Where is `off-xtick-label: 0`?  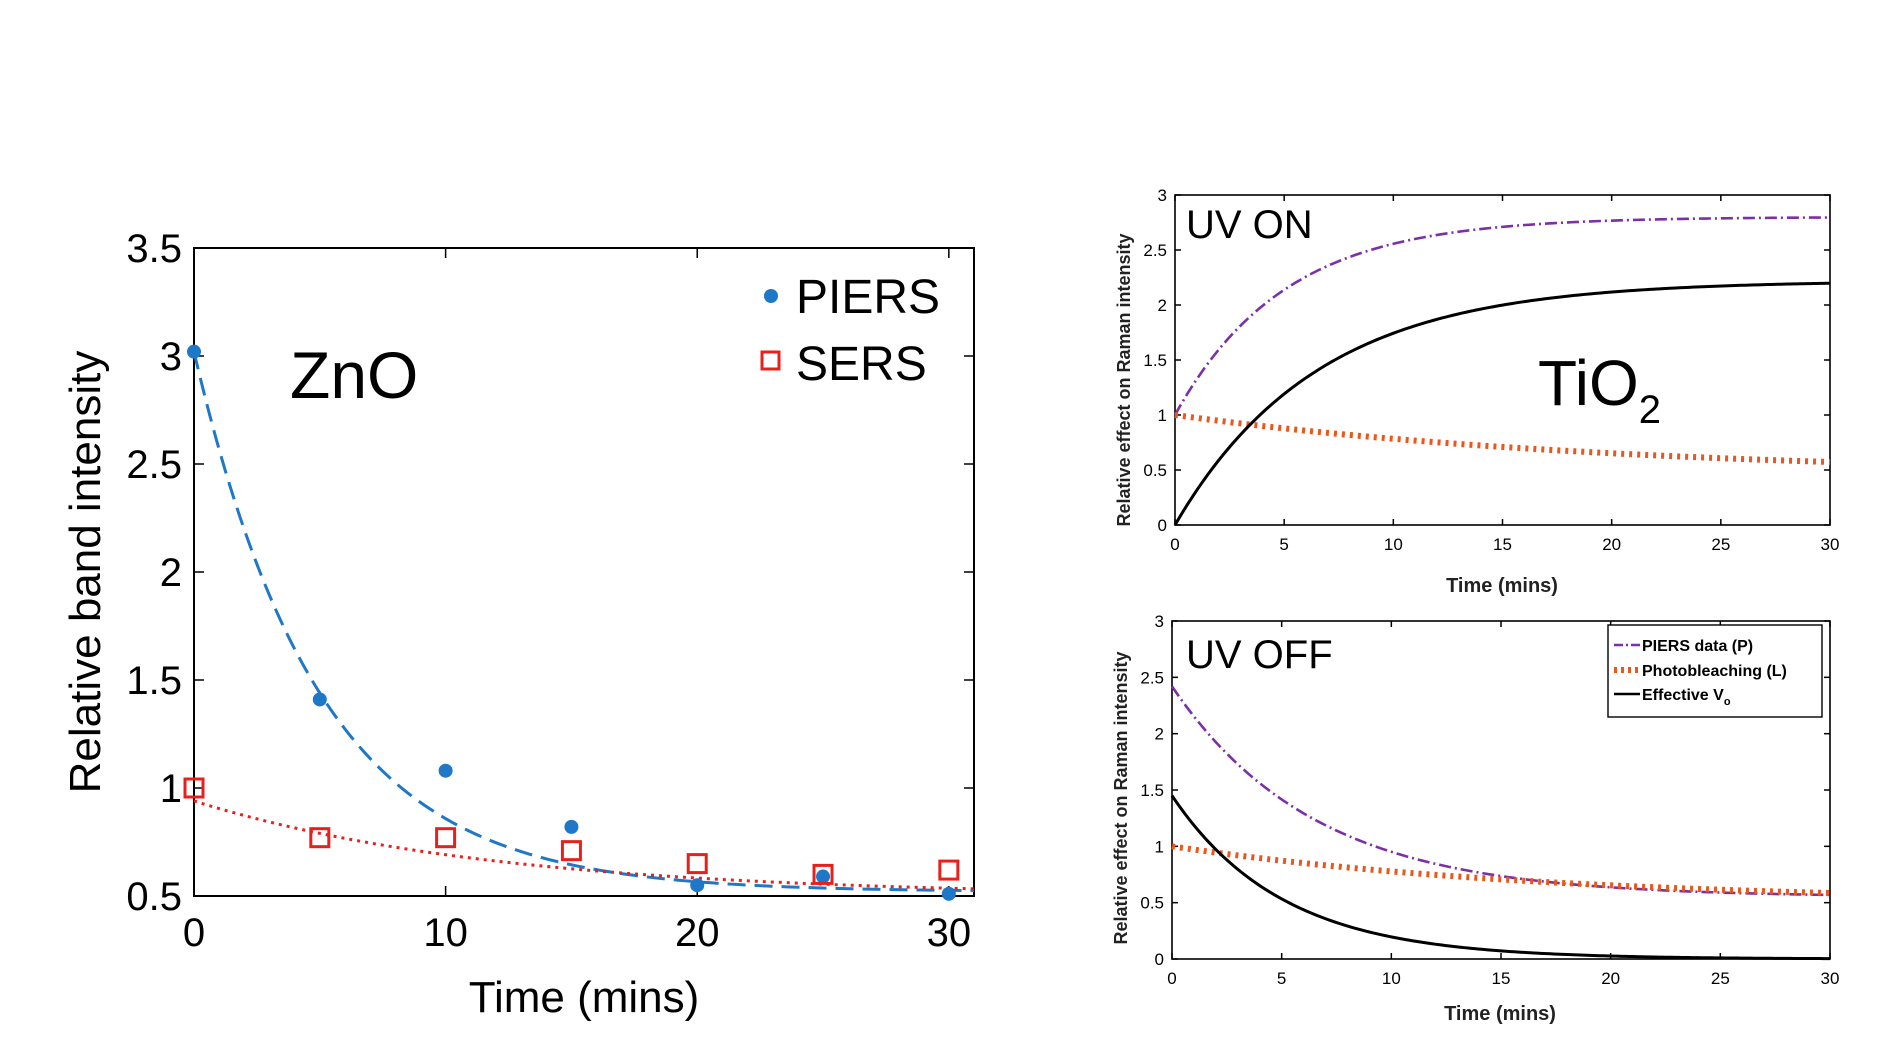 off-xtick-label: 0 is located at coordinates (1171, 978).